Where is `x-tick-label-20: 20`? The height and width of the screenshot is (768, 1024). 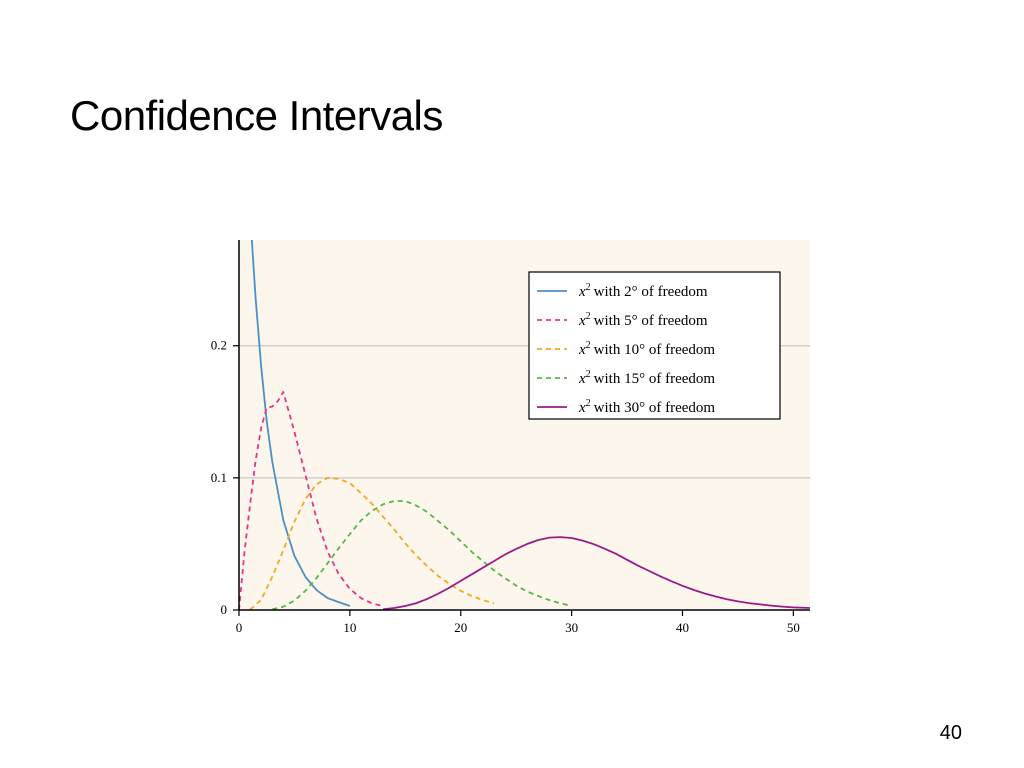 x-tick-label-20: 20 is located at coordinates (460, 627).